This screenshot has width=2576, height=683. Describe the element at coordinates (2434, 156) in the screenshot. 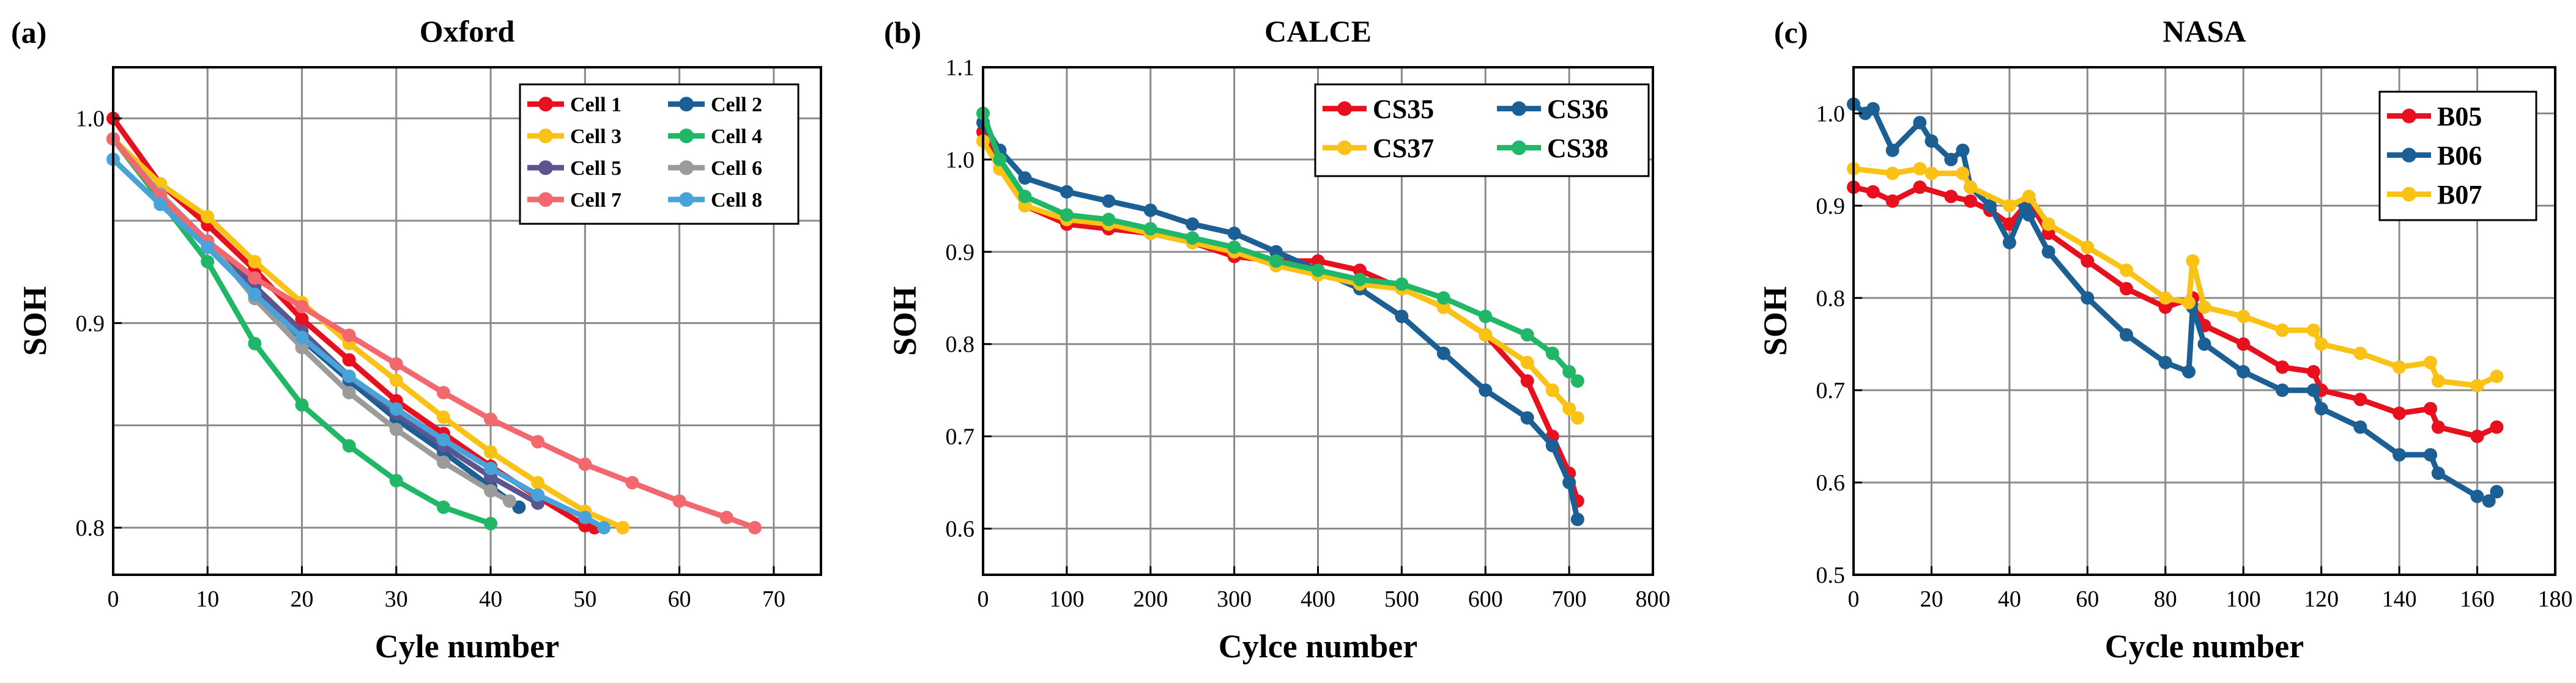

I see `legend-item: B06` at that location.